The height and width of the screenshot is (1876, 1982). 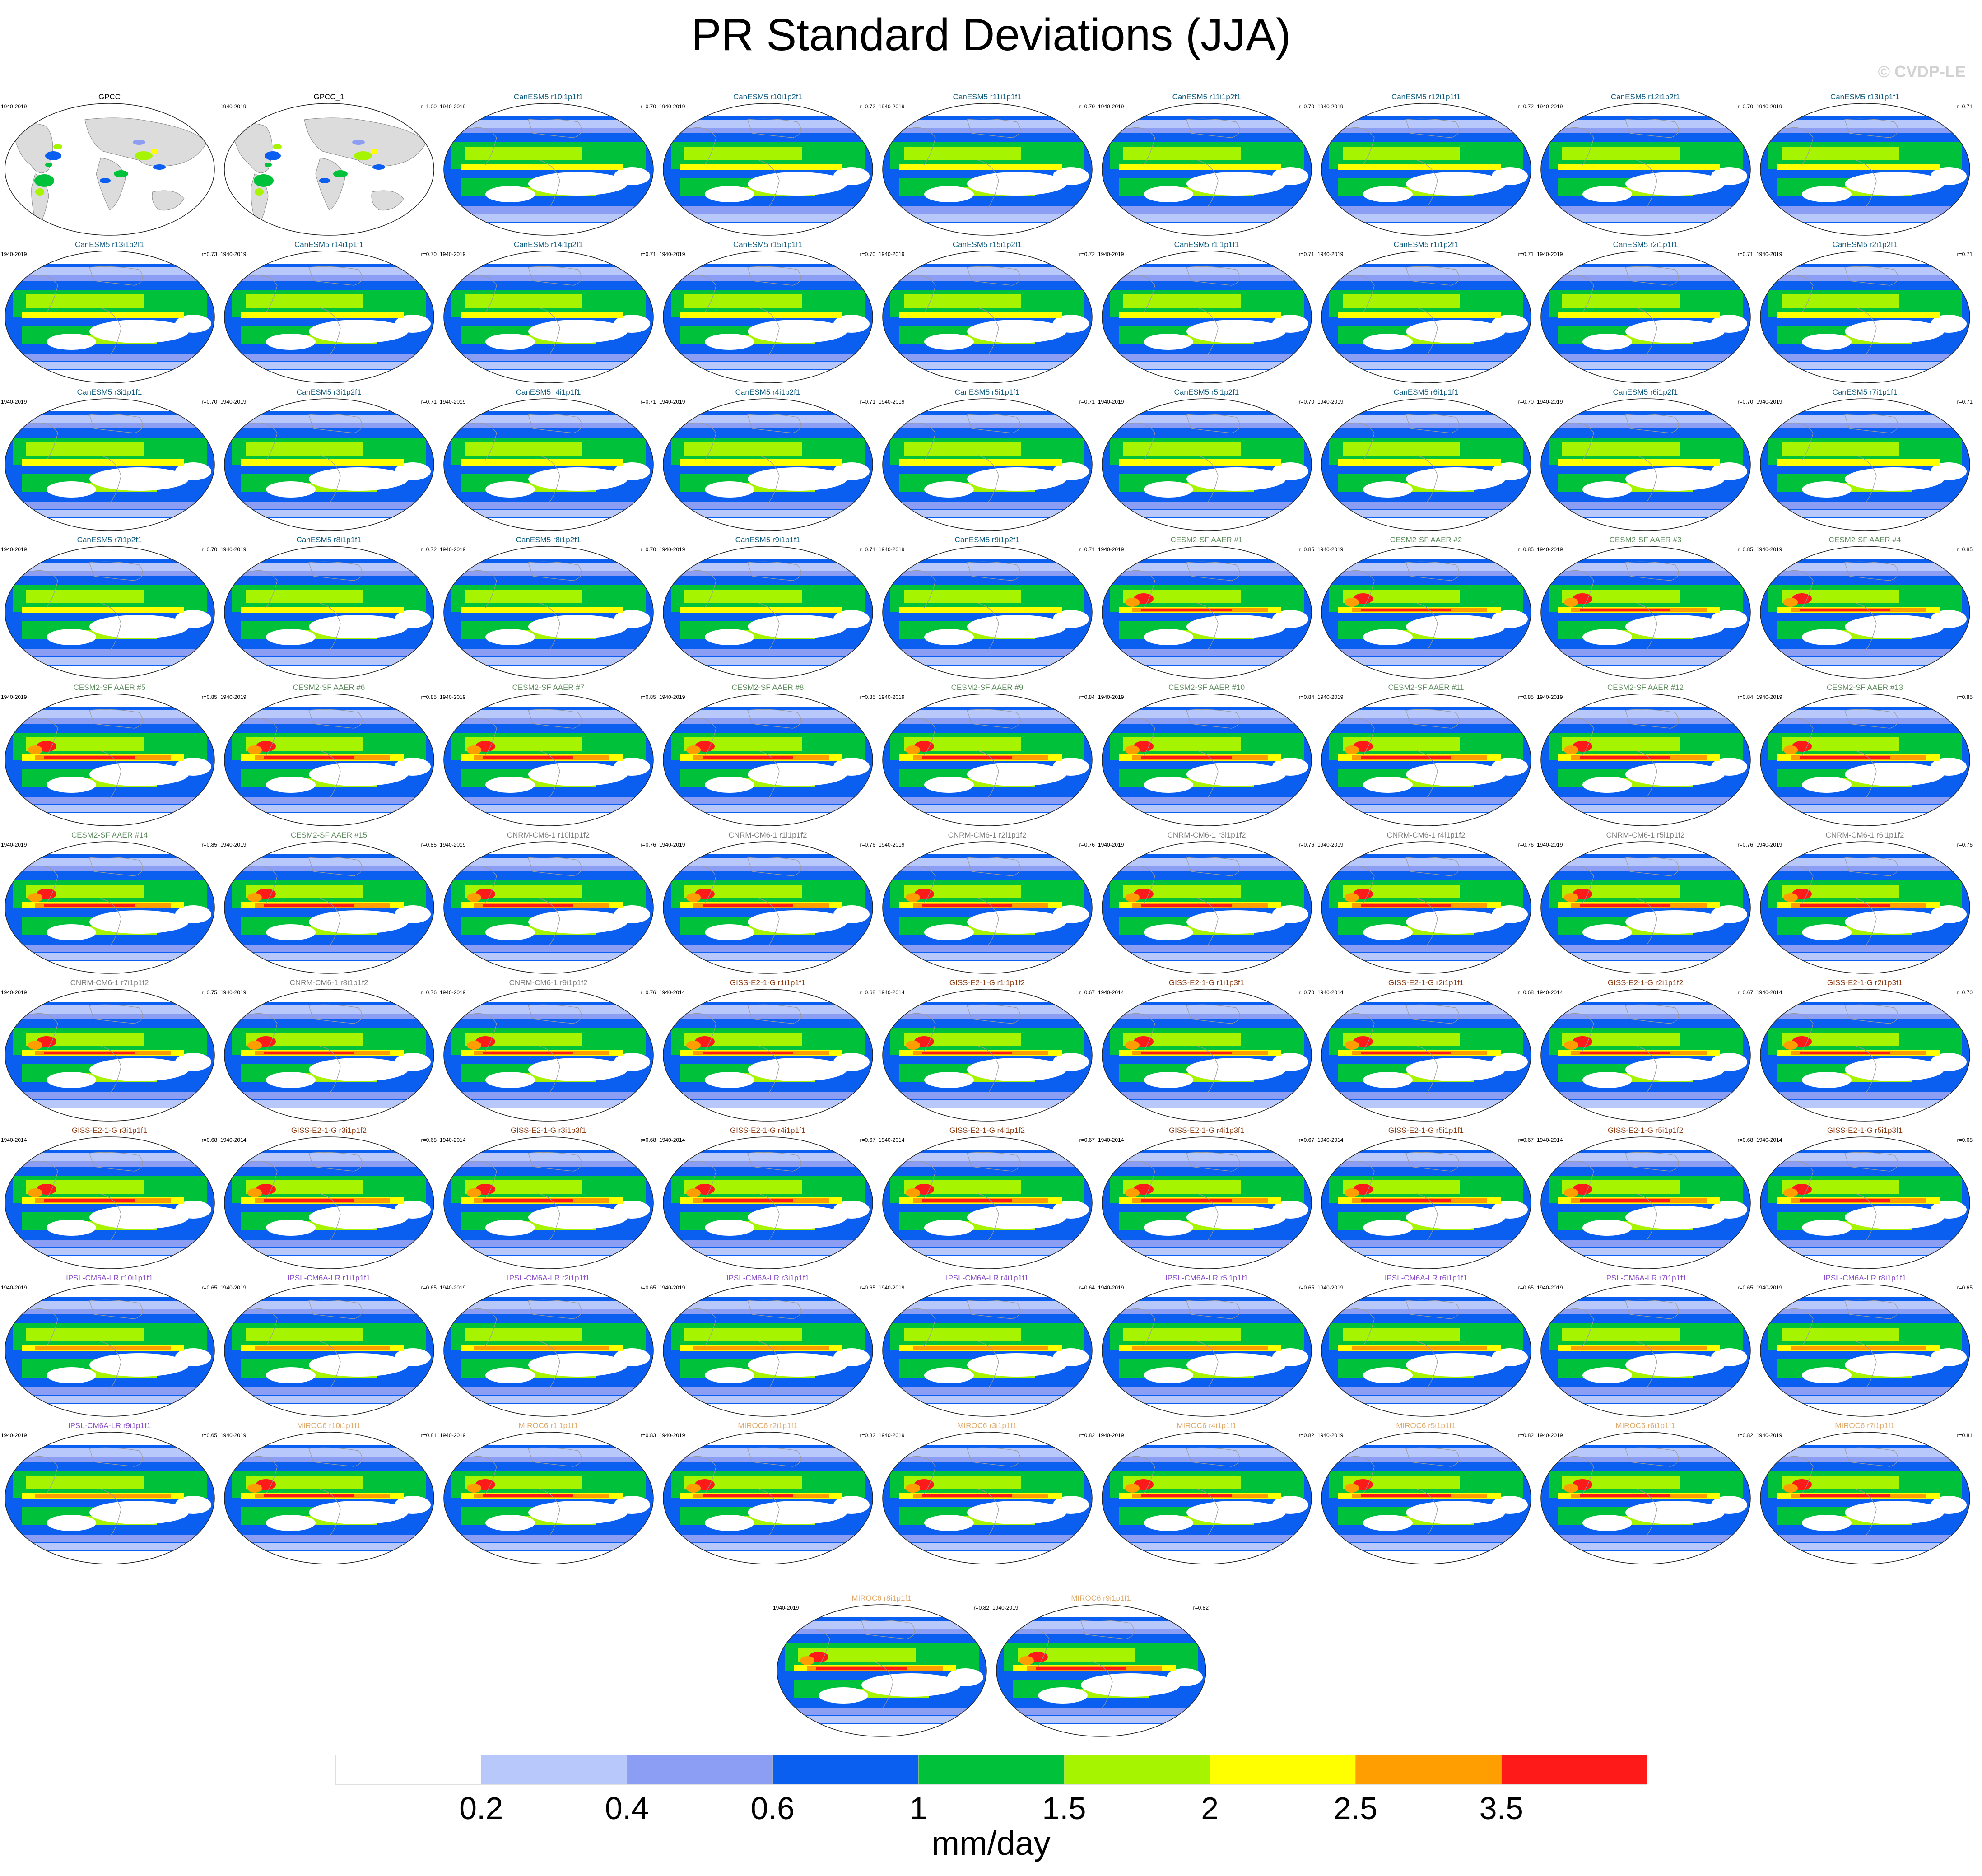 I want to click on map-panel: GISS-E2-1-G r1i1p1f2 1940-2014 r=0.67, so click(x=987, y=1052).